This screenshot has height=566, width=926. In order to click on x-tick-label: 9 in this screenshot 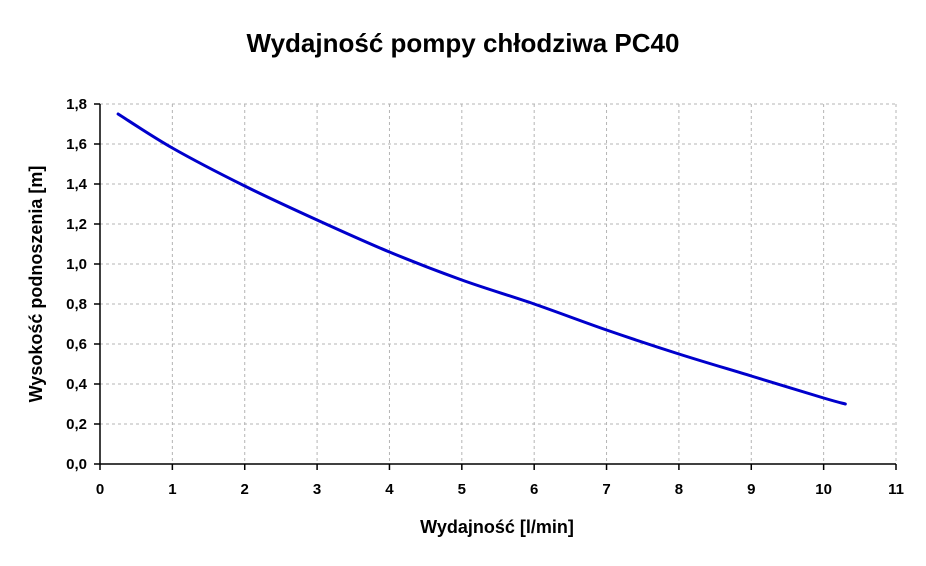, I will do `click(751, 489)`.